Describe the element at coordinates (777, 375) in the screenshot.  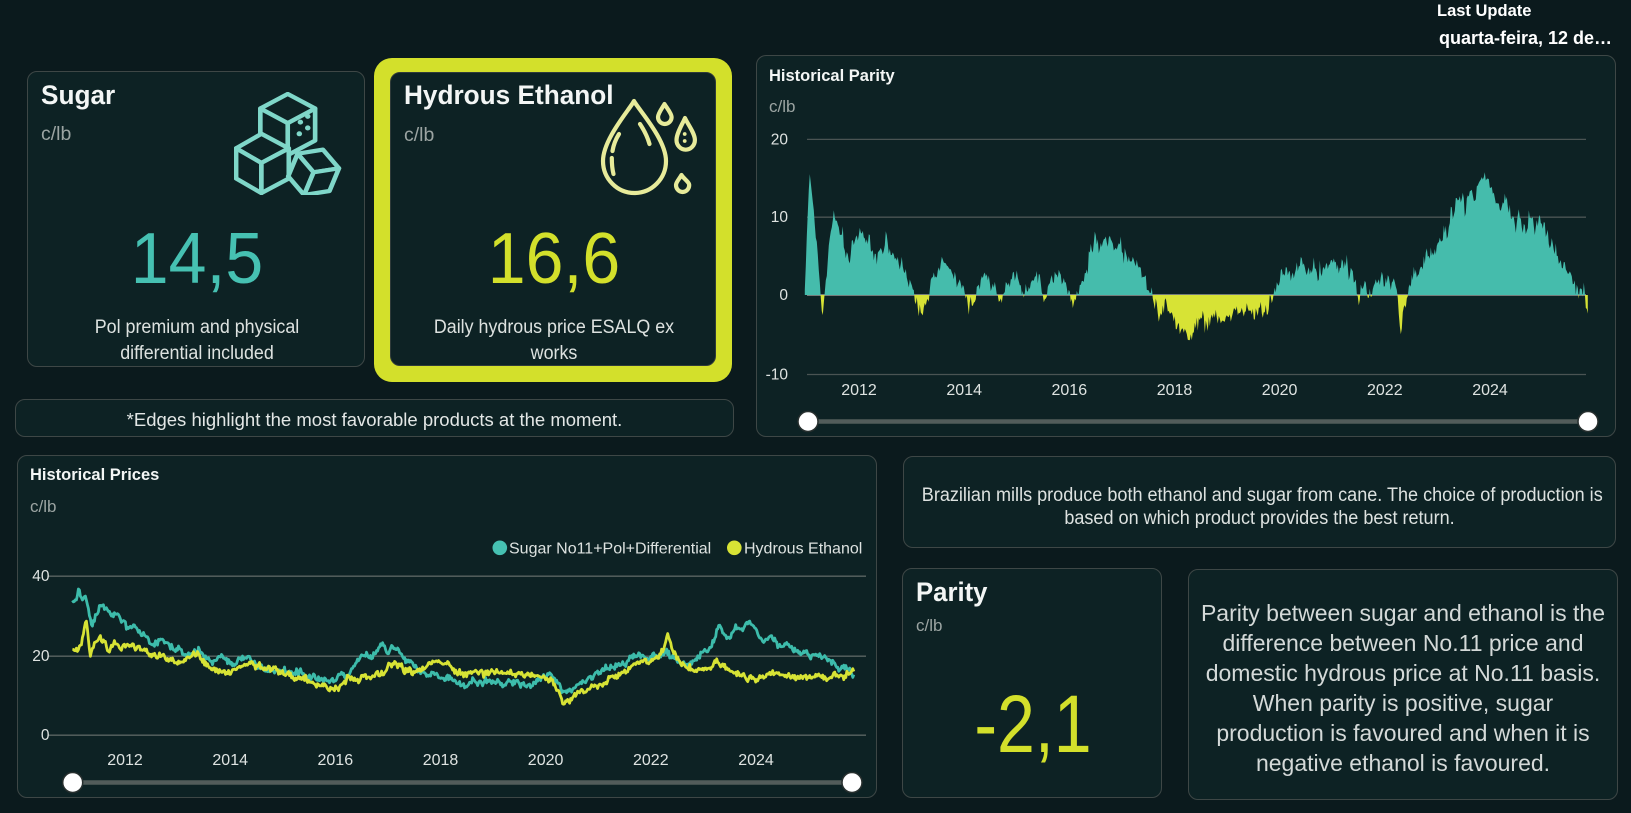
I see `svg-text: -10` at that location.